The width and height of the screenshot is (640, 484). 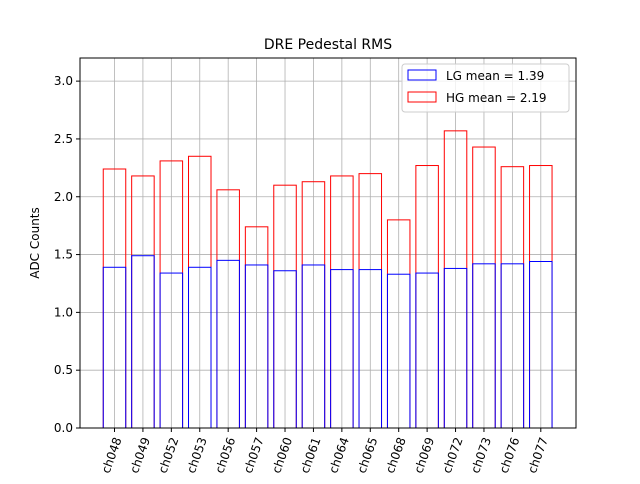 I want to click on y-tick-label: 2.0, so click(x=63, y=197).